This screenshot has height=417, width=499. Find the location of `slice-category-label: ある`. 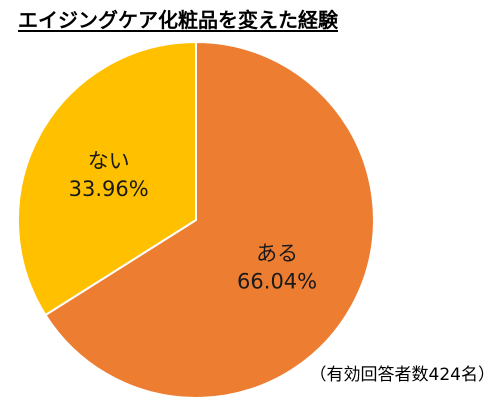

slice-category-label: ある is located at coordinates (277, 254).